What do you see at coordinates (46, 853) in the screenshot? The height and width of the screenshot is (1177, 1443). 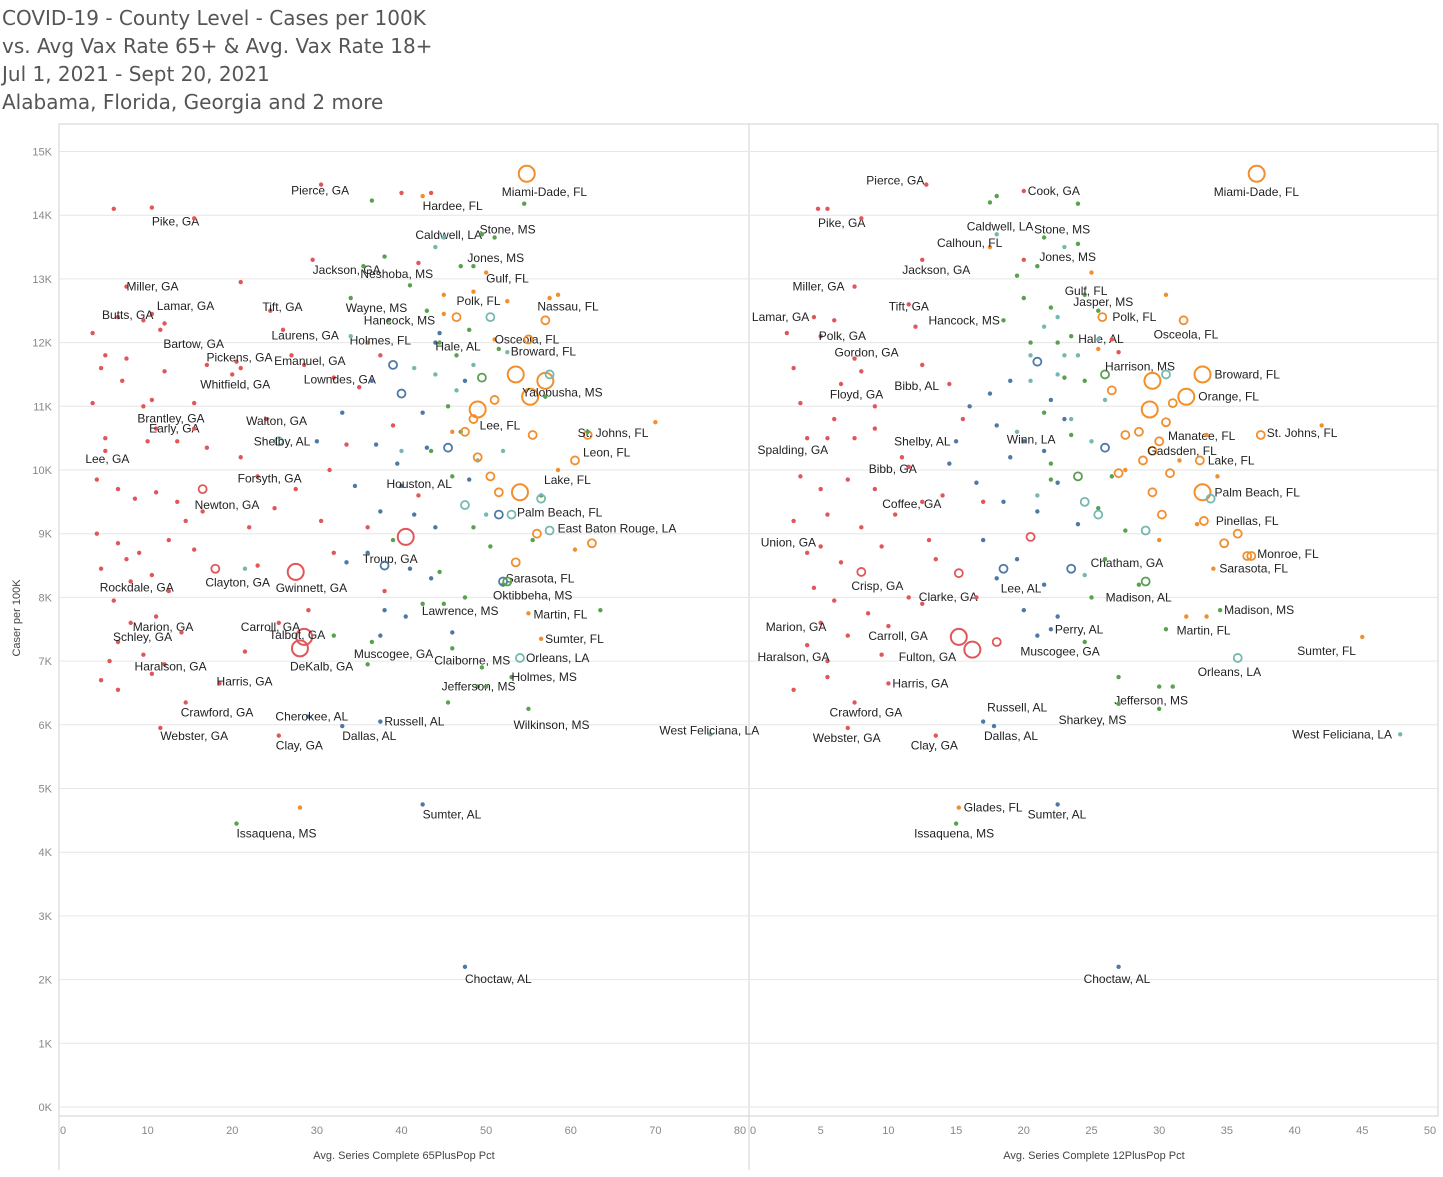 I see `y-tick-label: 4K` at bounding box center [46, 853].